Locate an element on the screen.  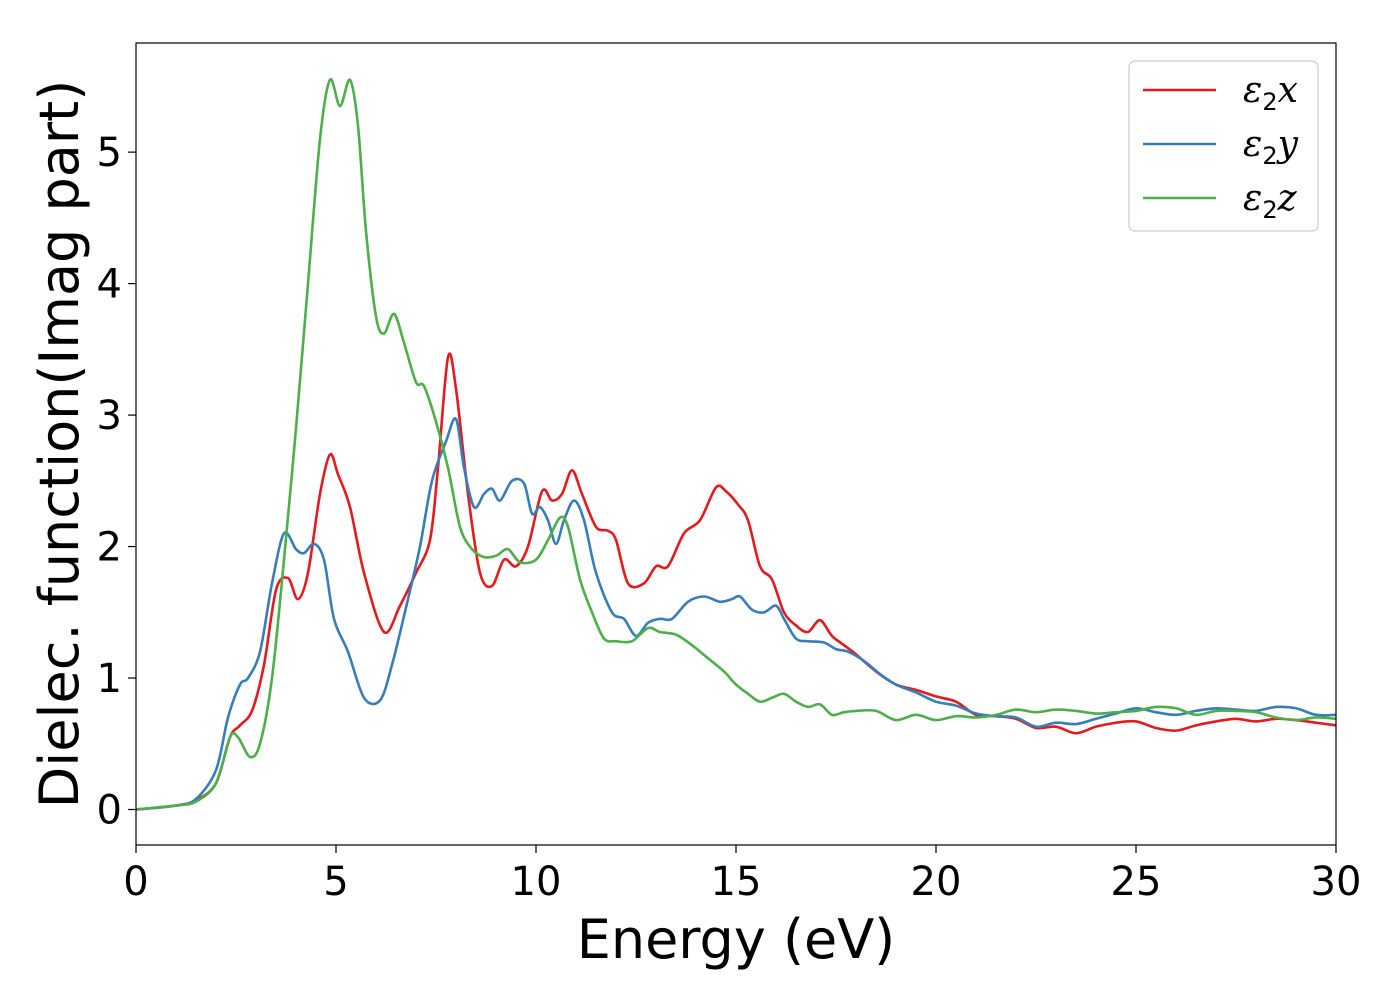
x-axis-ticks: 0 5 10 15 20 25 30 is located at coordinates (742, 875).